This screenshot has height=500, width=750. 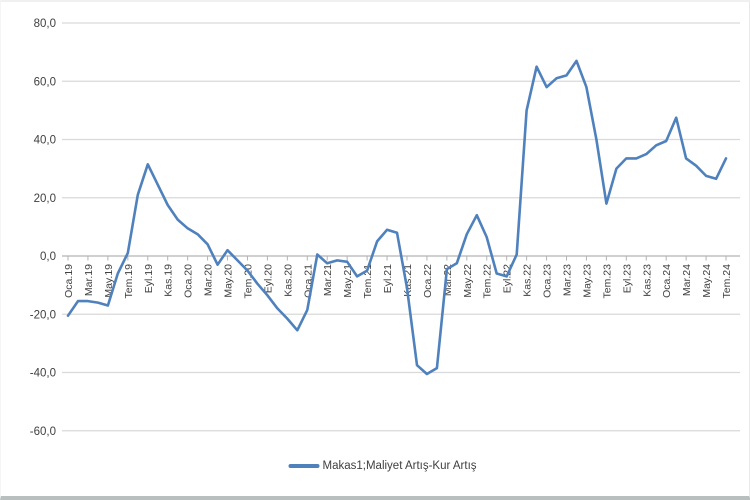 What do you see at coordinates (149, 278) in the screenshot?
I see `x-axis-tick-label: Eyl.19` at bounding box center [149, 278].